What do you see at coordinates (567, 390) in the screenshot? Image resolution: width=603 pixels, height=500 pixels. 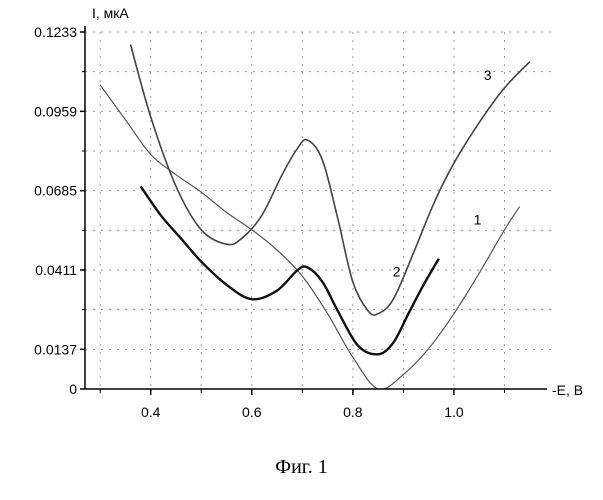 I see `x-axis-title: -E, В` at bounding box center [567, 390].